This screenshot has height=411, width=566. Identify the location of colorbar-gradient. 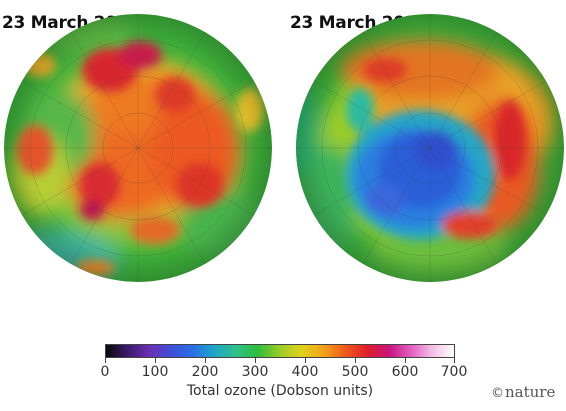
(280, 351).